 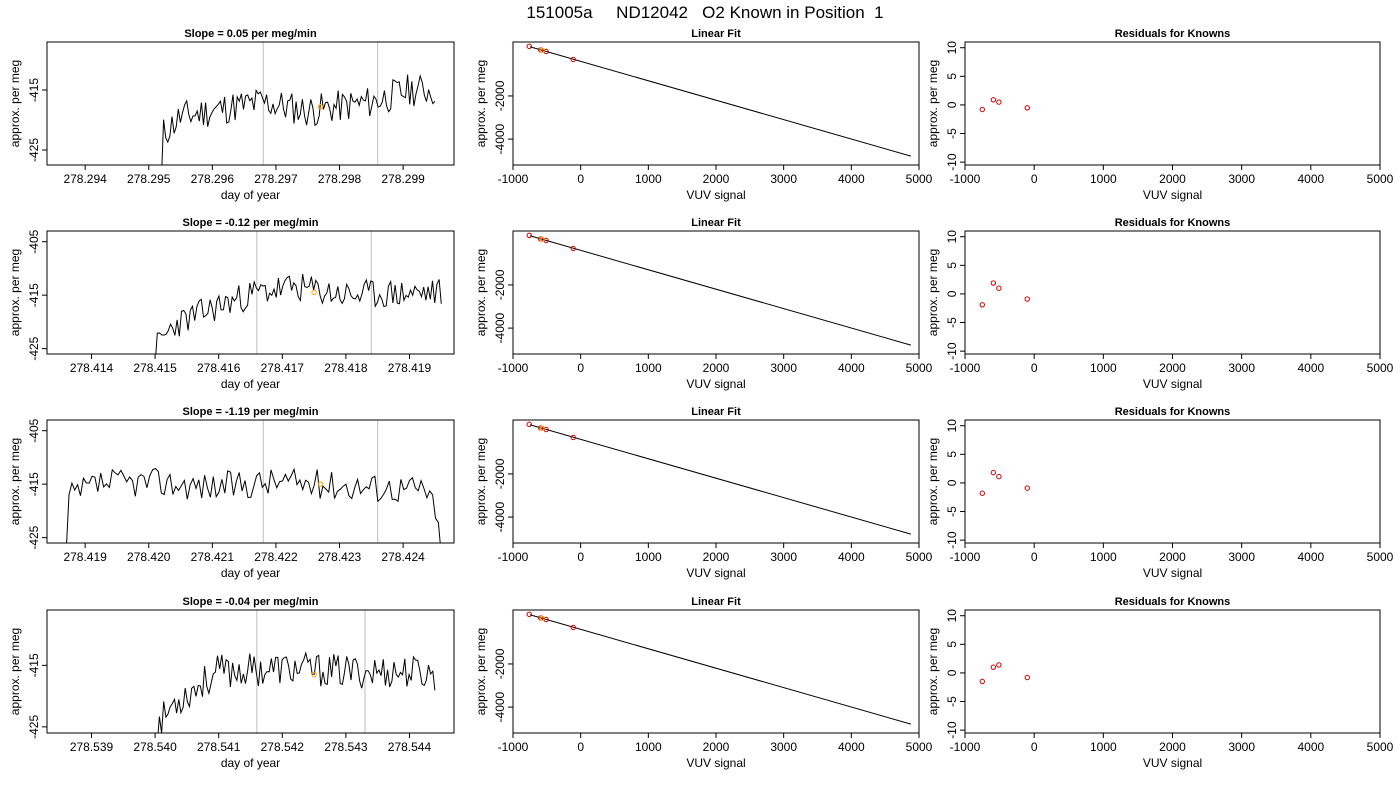 I want to click on row2-time-xtick-label-1: 278.415, so click(x=155, y=368).